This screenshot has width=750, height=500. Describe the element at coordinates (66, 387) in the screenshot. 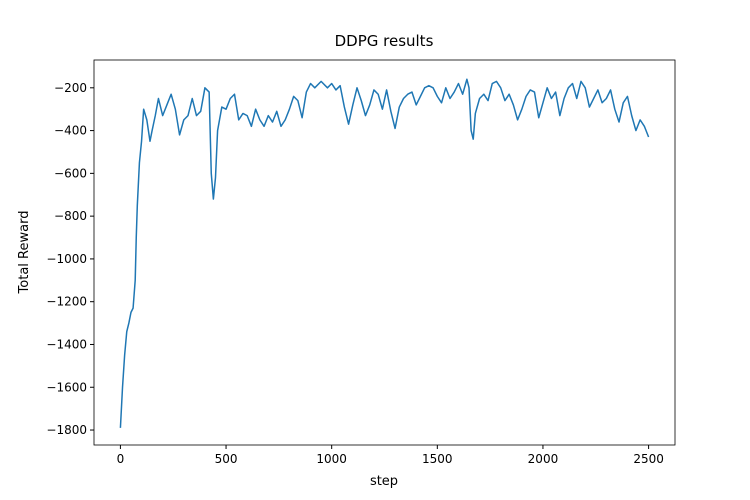

I see `y-tick-label: −1600` at that location.